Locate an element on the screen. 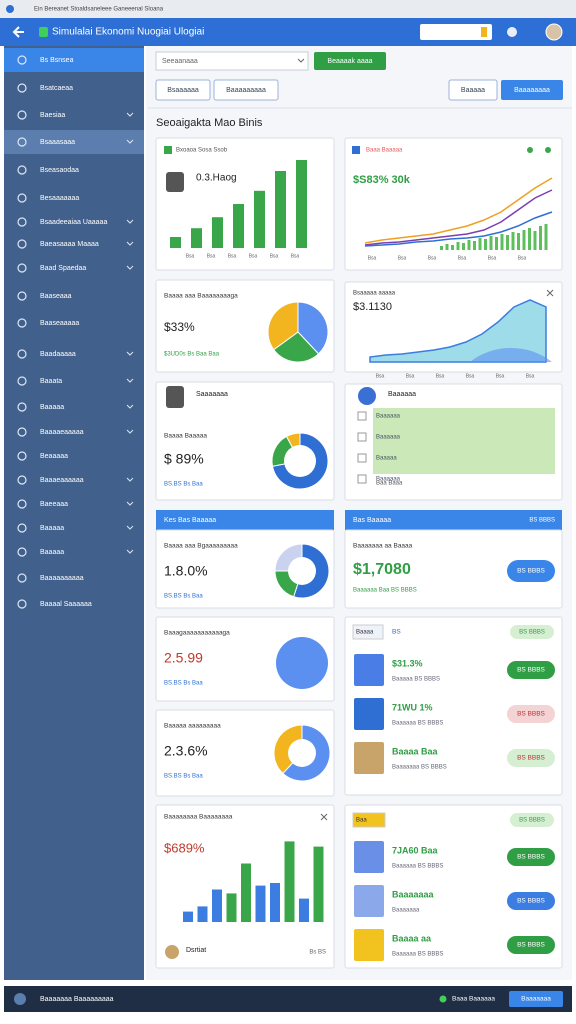 This screenshot has height=1024, width=576. avatar is located at coordinates (554, 32).